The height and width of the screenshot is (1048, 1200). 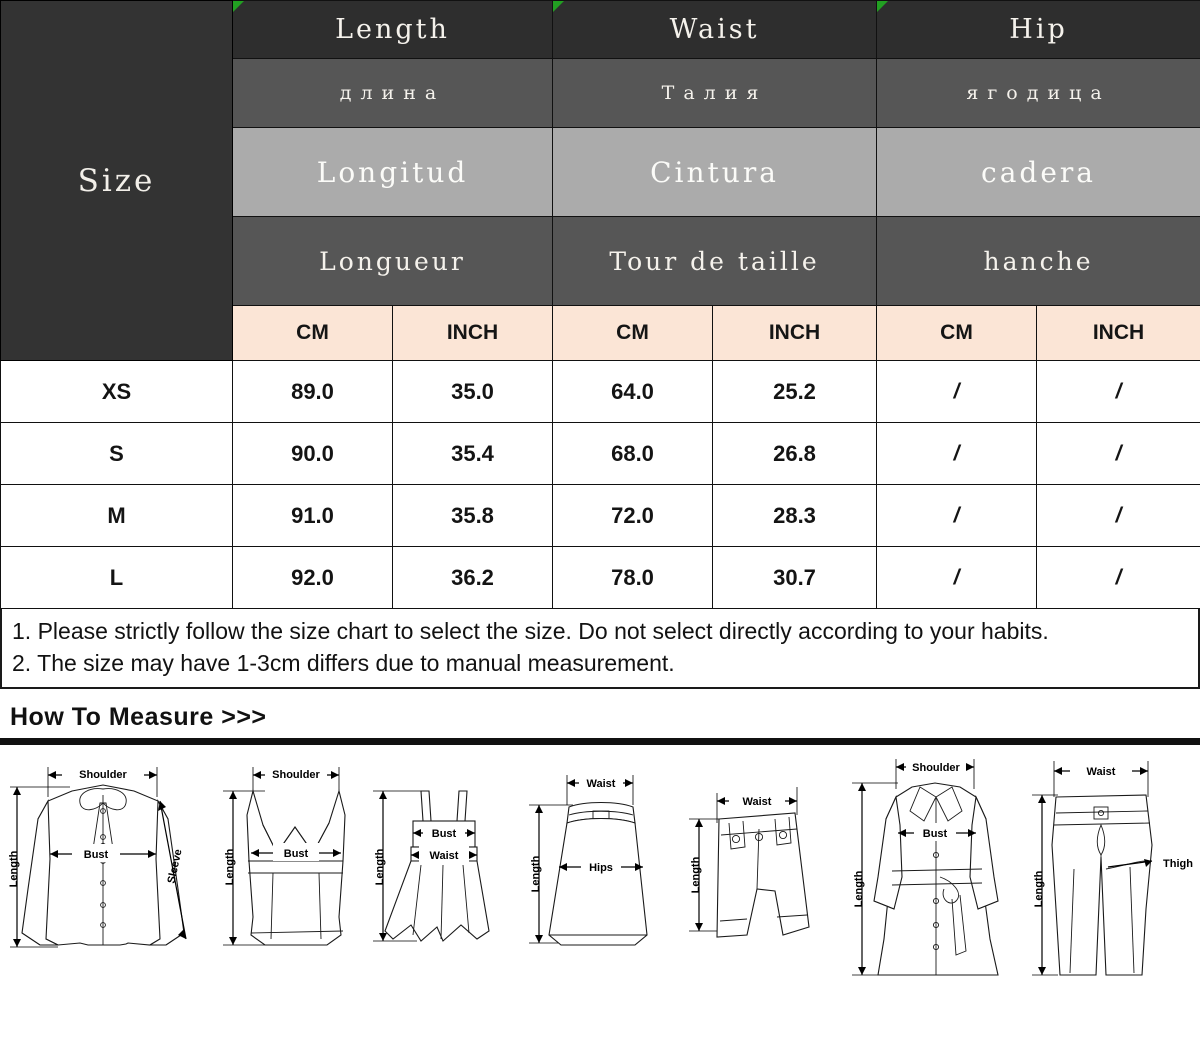 What do you see at coordinates (957, 333) in the screenshot?
I see `unit-header-hip-cm: CM` at bounding box center [957, 333].